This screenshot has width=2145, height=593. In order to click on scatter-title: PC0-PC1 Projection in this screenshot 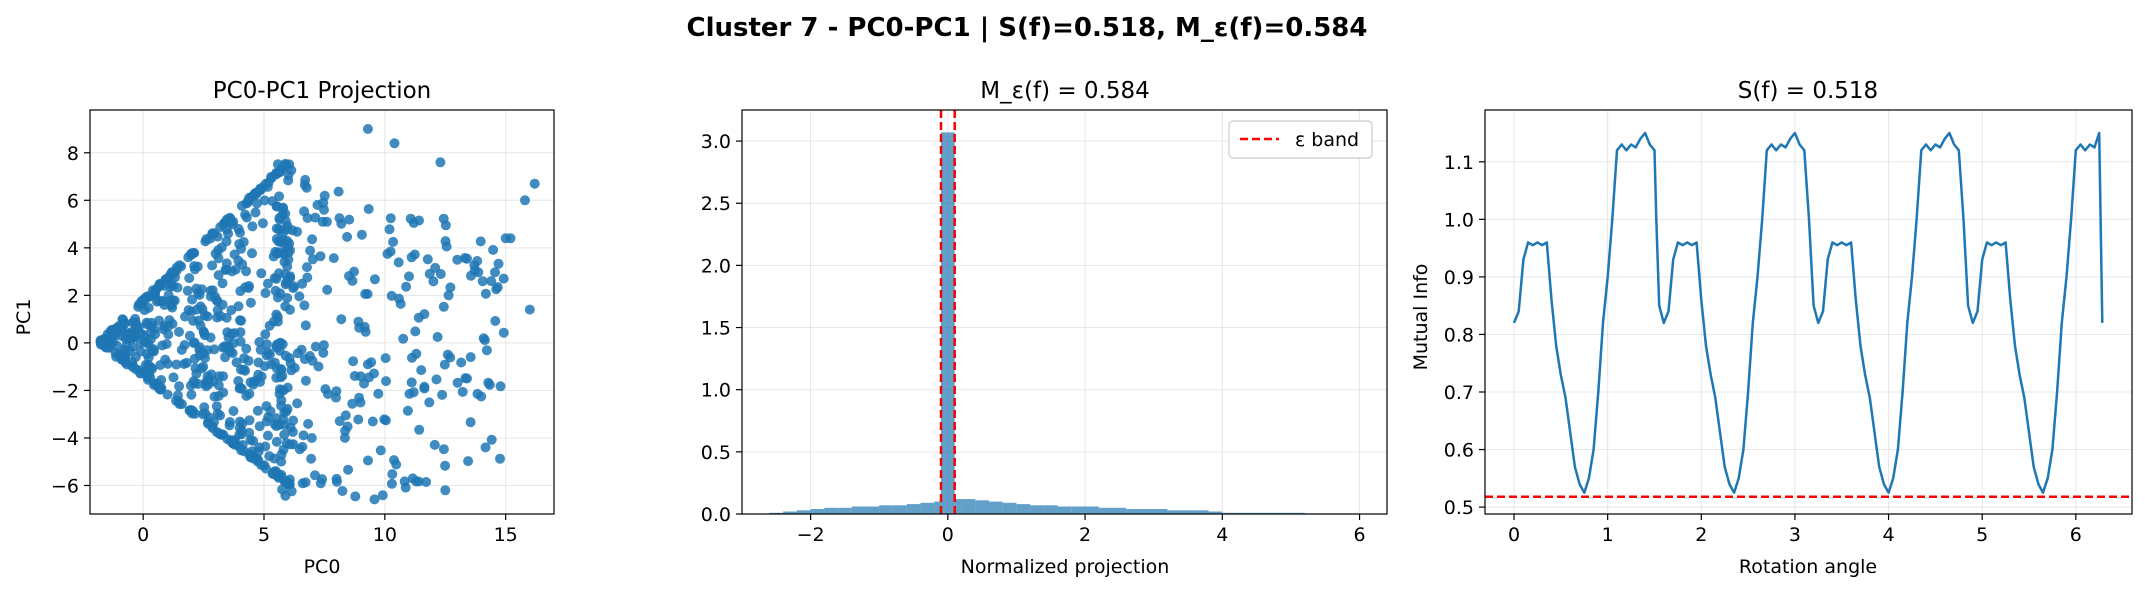, I will do `click(322, 91)`.